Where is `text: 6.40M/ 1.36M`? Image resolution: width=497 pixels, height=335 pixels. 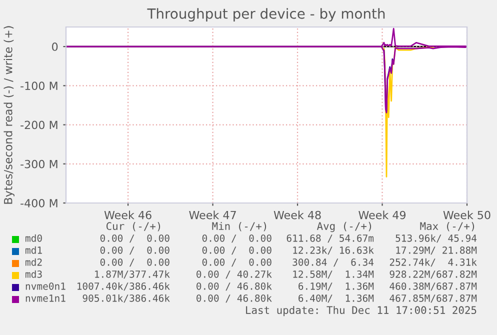 text: 6.40M/ 1.36M is located at coordinates (336, 298).